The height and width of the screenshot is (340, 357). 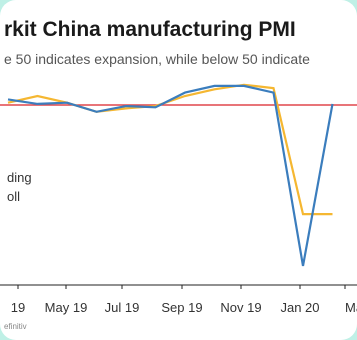 What do you see at coordinates (181, 307) in the screenshot?
I see `x-tick-label: Sep 19` at bounding box center [181, 307].